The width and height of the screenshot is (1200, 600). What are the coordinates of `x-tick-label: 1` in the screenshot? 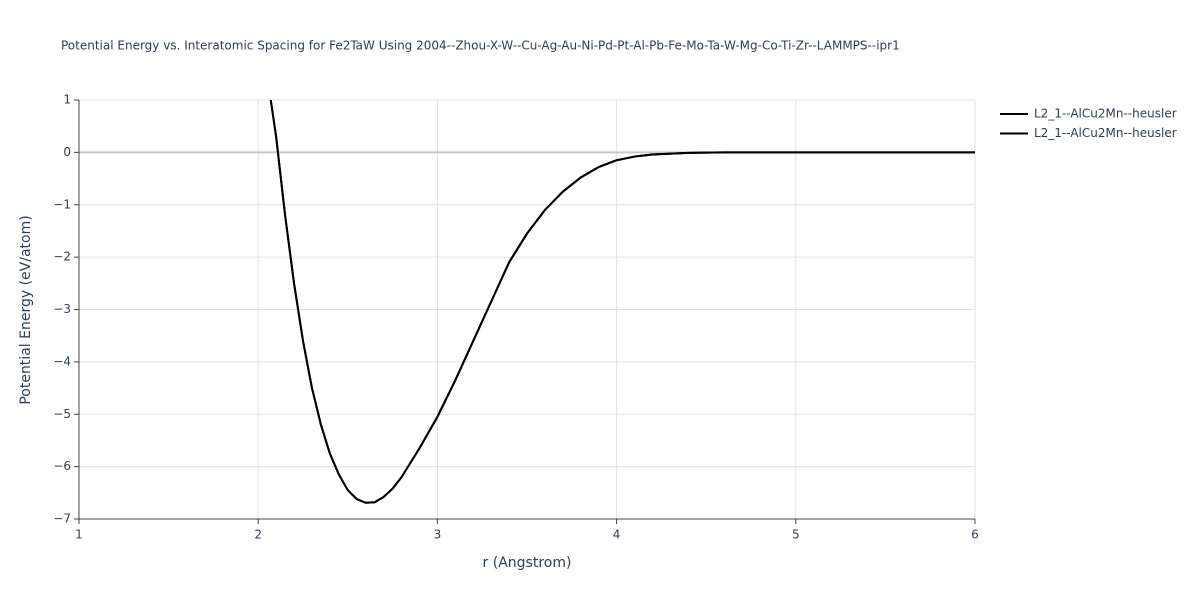 It's located at (79, 535).